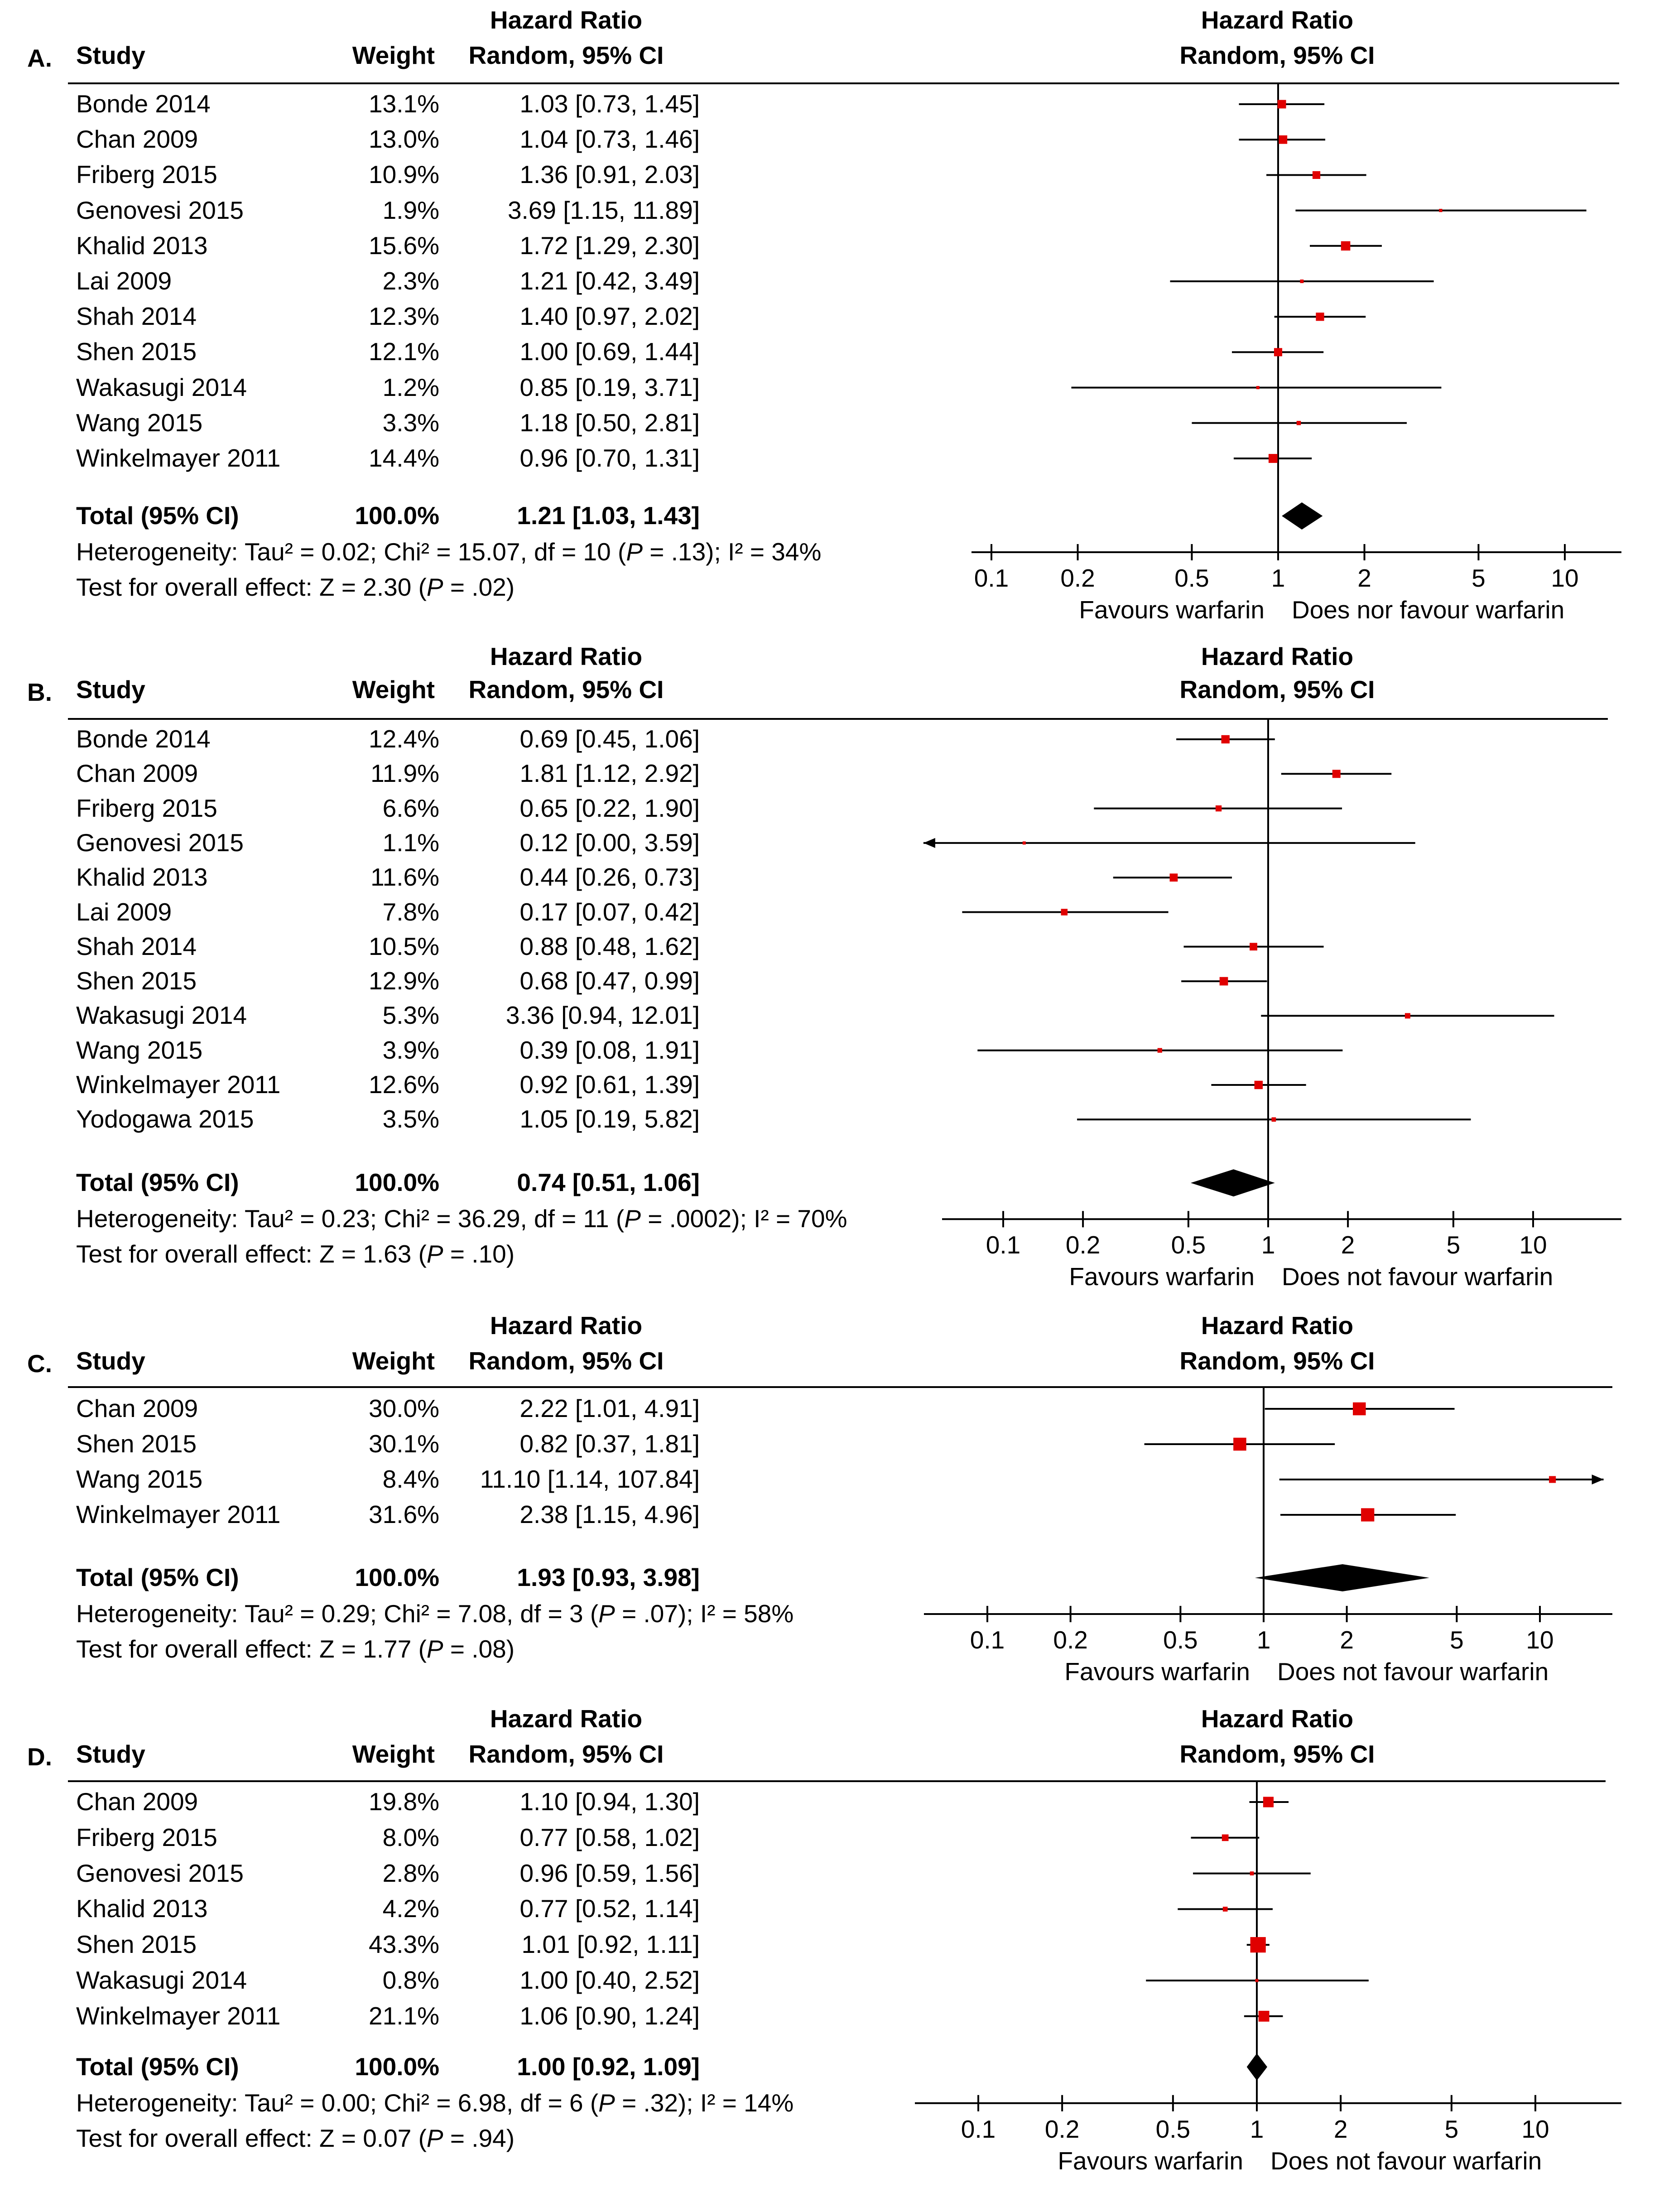 Image resolution: width=1664 pixels, height=2212 pixels. Describe the element at coordinates (404, 1514) in the screenshot. I see `study-weight: 31.6%` at that location.